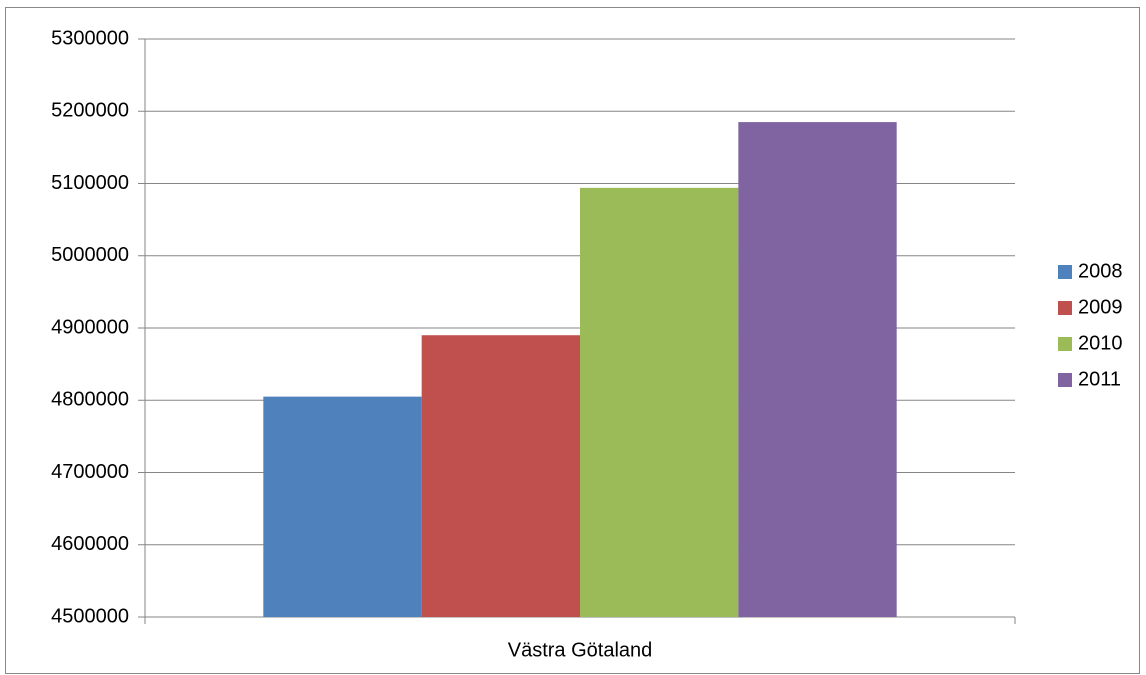  I want to click on y-tick-label: 5000000, so click(90, 255).